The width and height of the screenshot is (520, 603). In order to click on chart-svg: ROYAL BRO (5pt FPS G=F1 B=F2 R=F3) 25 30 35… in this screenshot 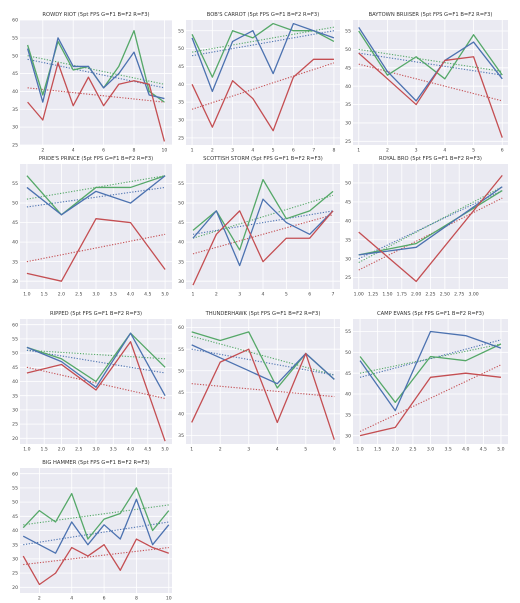, I will do `click(426, 227)`.